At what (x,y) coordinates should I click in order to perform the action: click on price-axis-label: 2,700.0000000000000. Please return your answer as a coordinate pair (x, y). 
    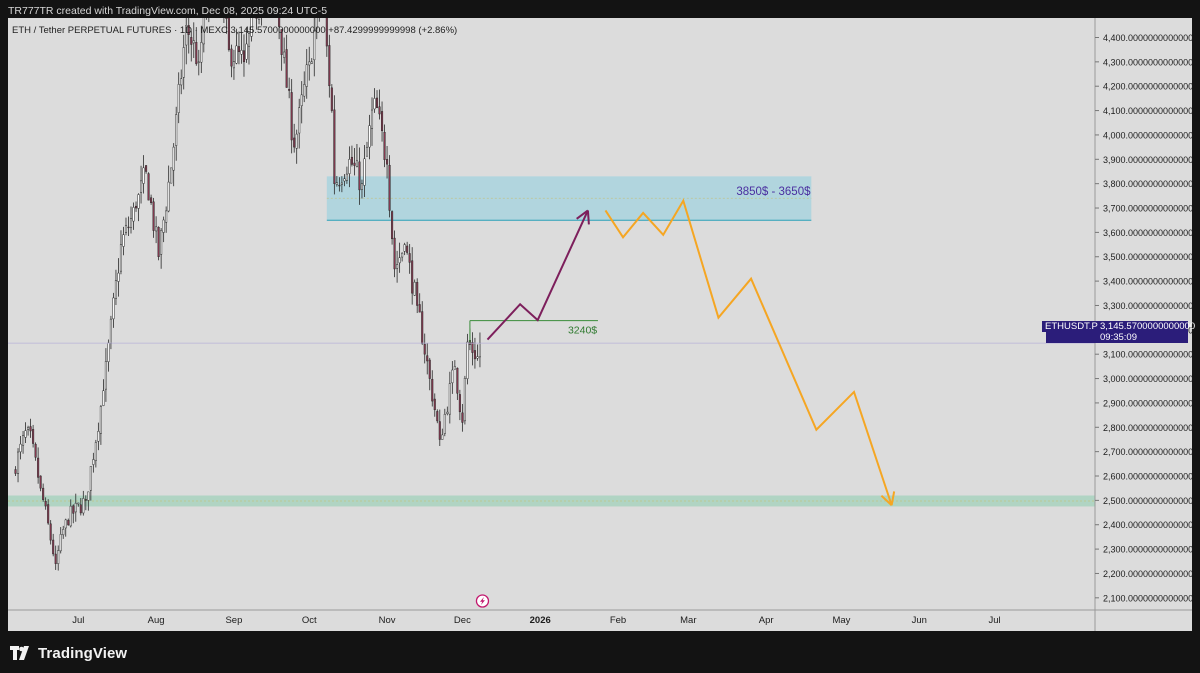
    Looking at the image, I should click on (1147, 452).